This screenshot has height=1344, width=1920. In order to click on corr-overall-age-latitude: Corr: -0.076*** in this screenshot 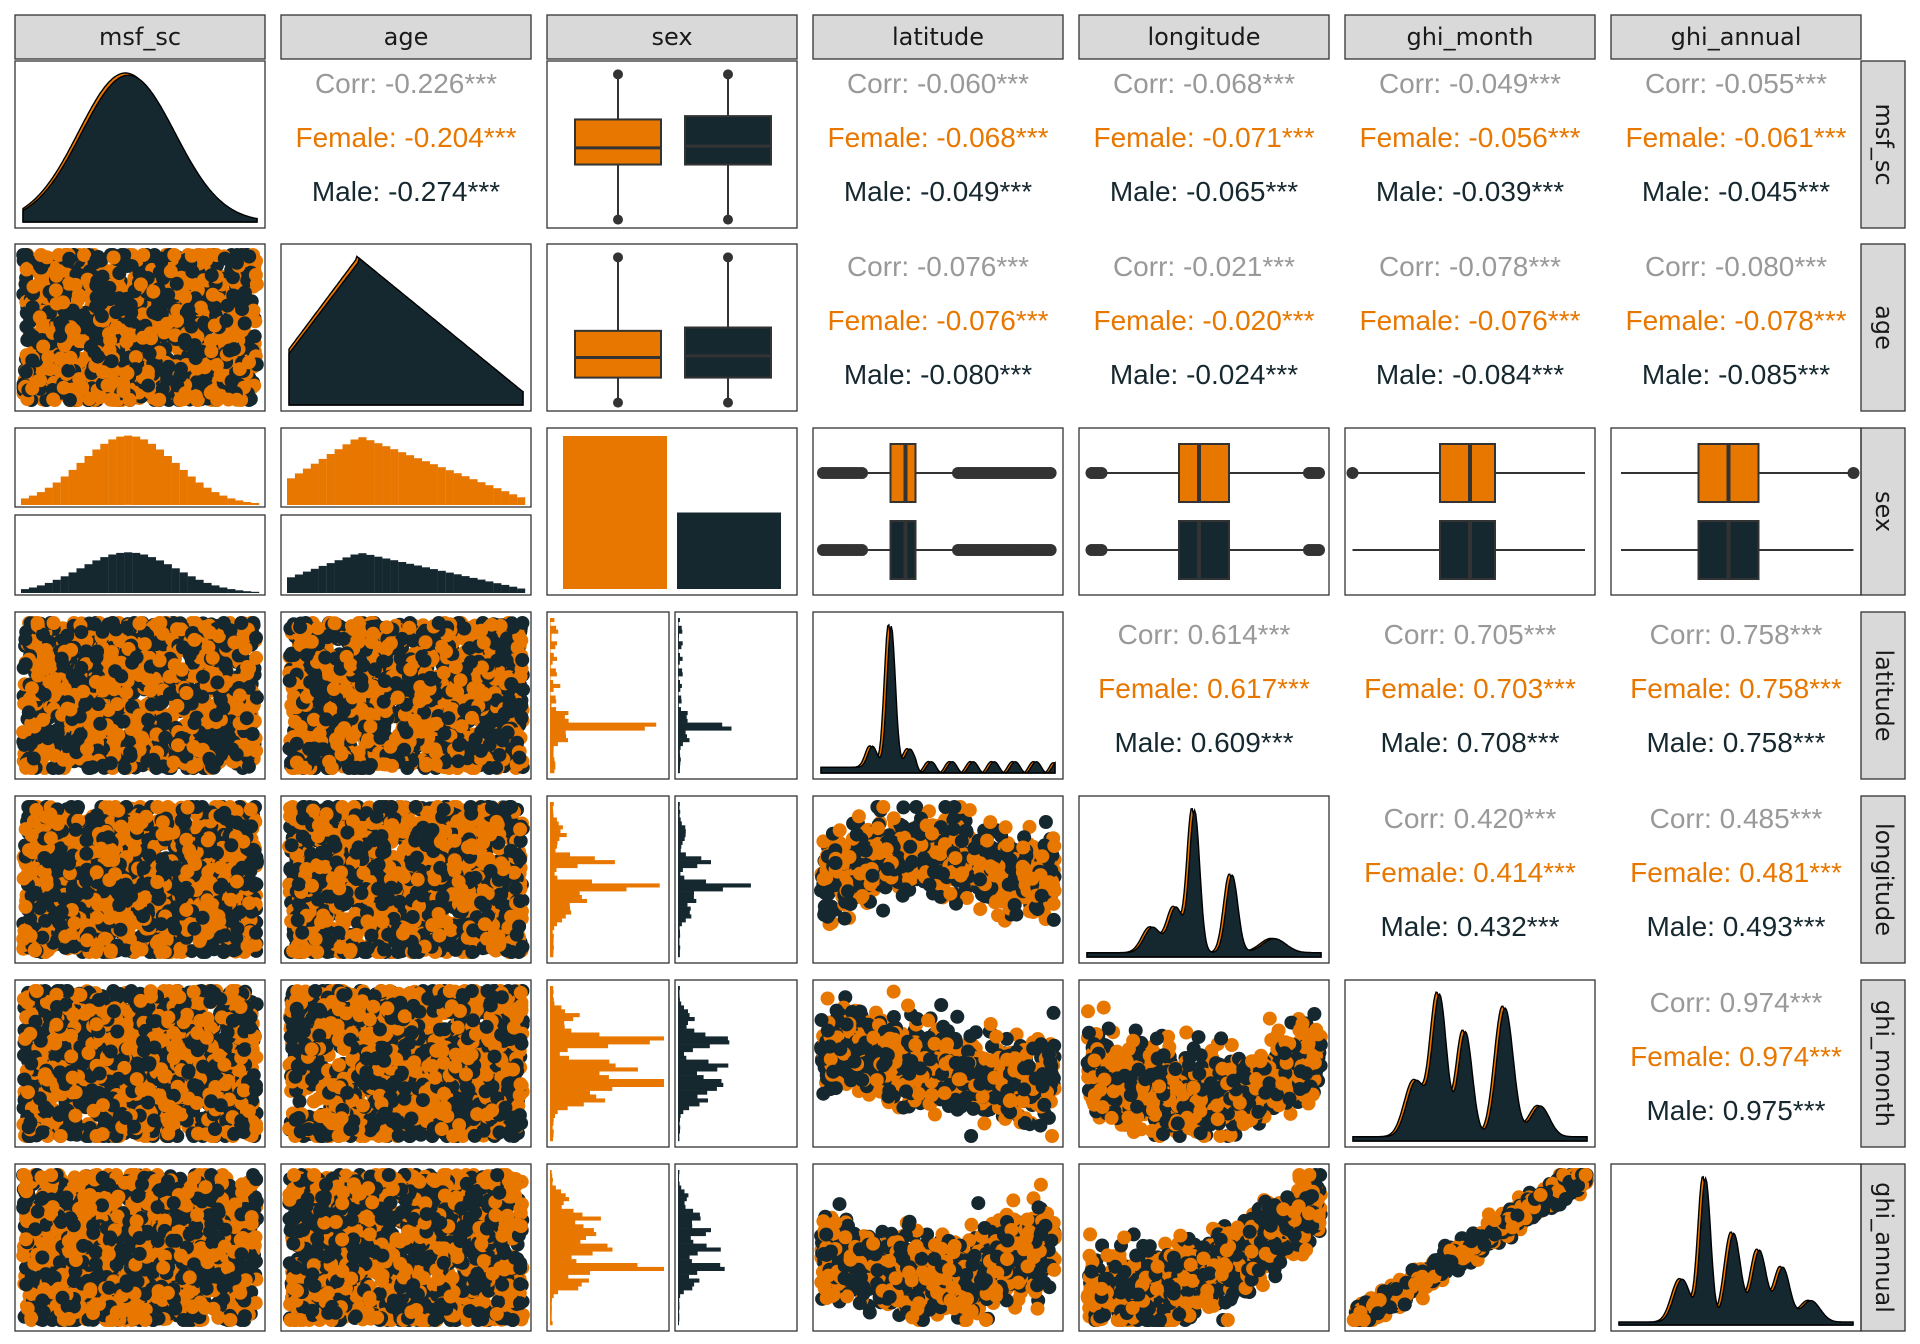, I will do `click(938, 266)`.